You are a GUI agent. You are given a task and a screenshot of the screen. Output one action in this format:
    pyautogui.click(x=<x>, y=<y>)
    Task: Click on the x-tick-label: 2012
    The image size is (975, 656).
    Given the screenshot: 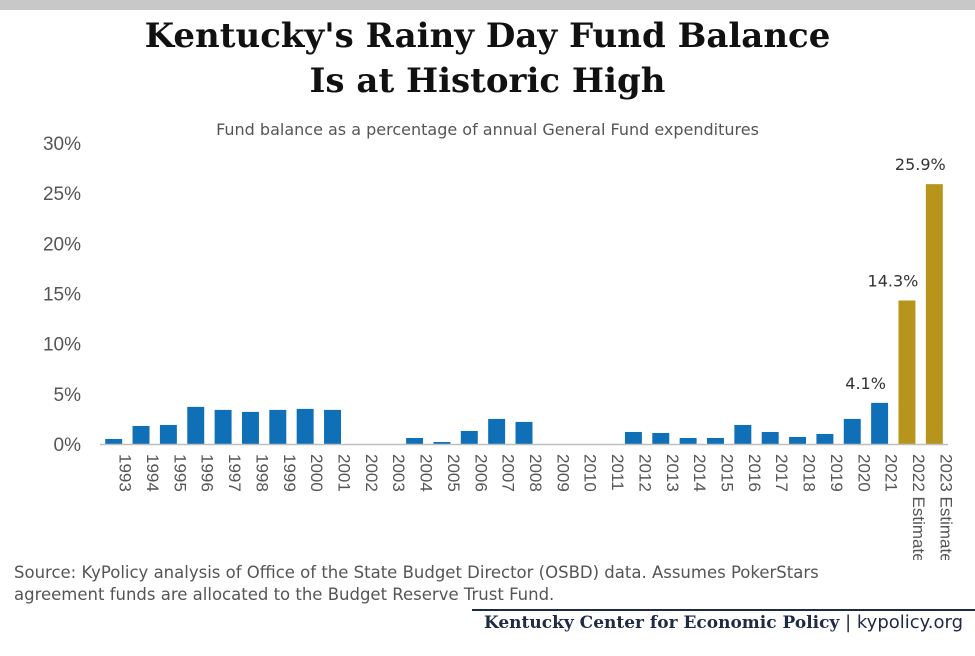 What is the action you would take?
    pyautogui.click(x=644, y=473)
    